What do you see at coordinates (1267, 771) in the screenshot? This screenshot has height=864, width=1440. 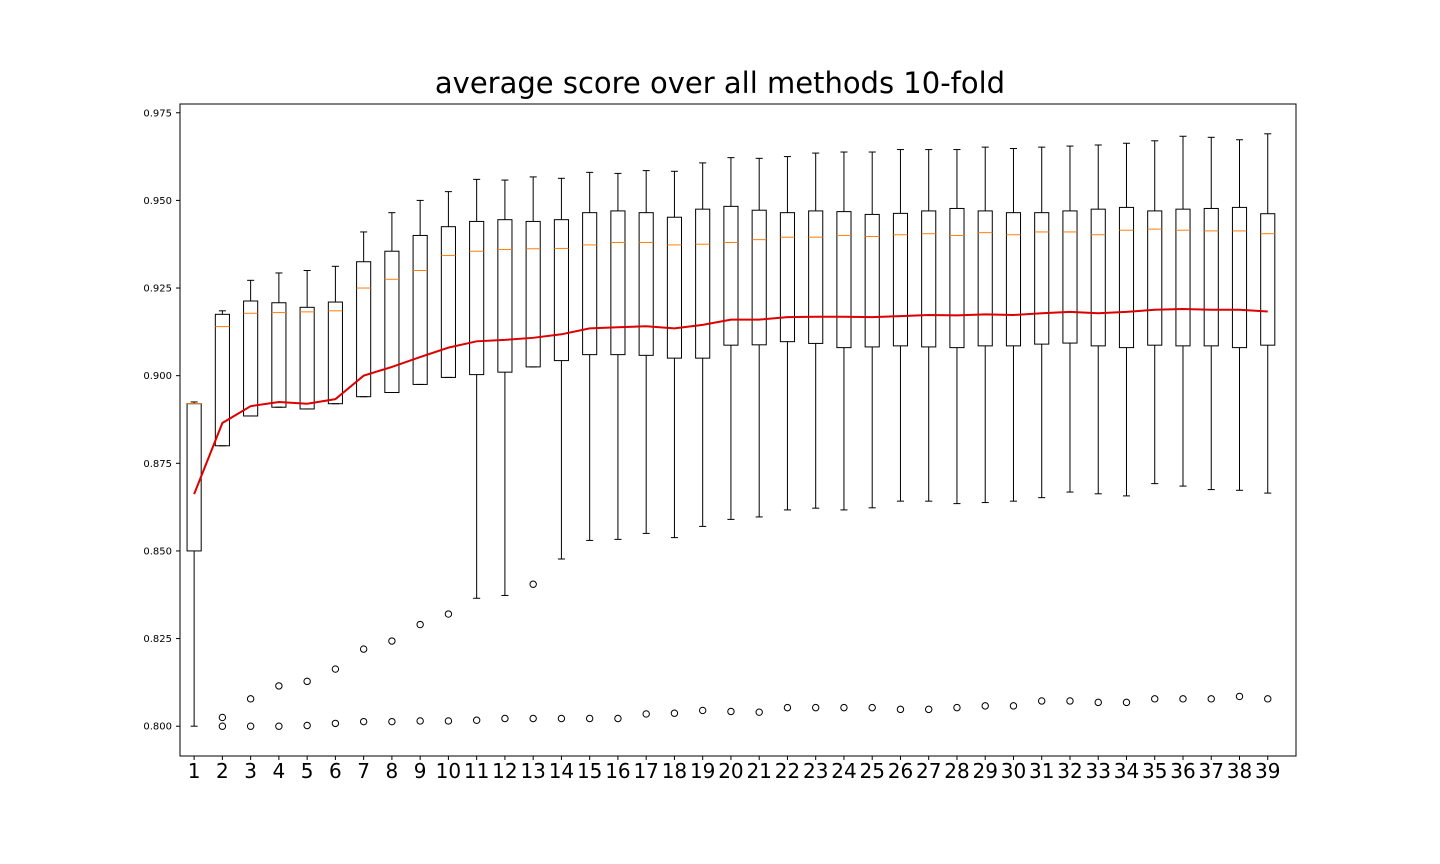 I see `x-tick-label: 39` at bounding box center [1267, 771].